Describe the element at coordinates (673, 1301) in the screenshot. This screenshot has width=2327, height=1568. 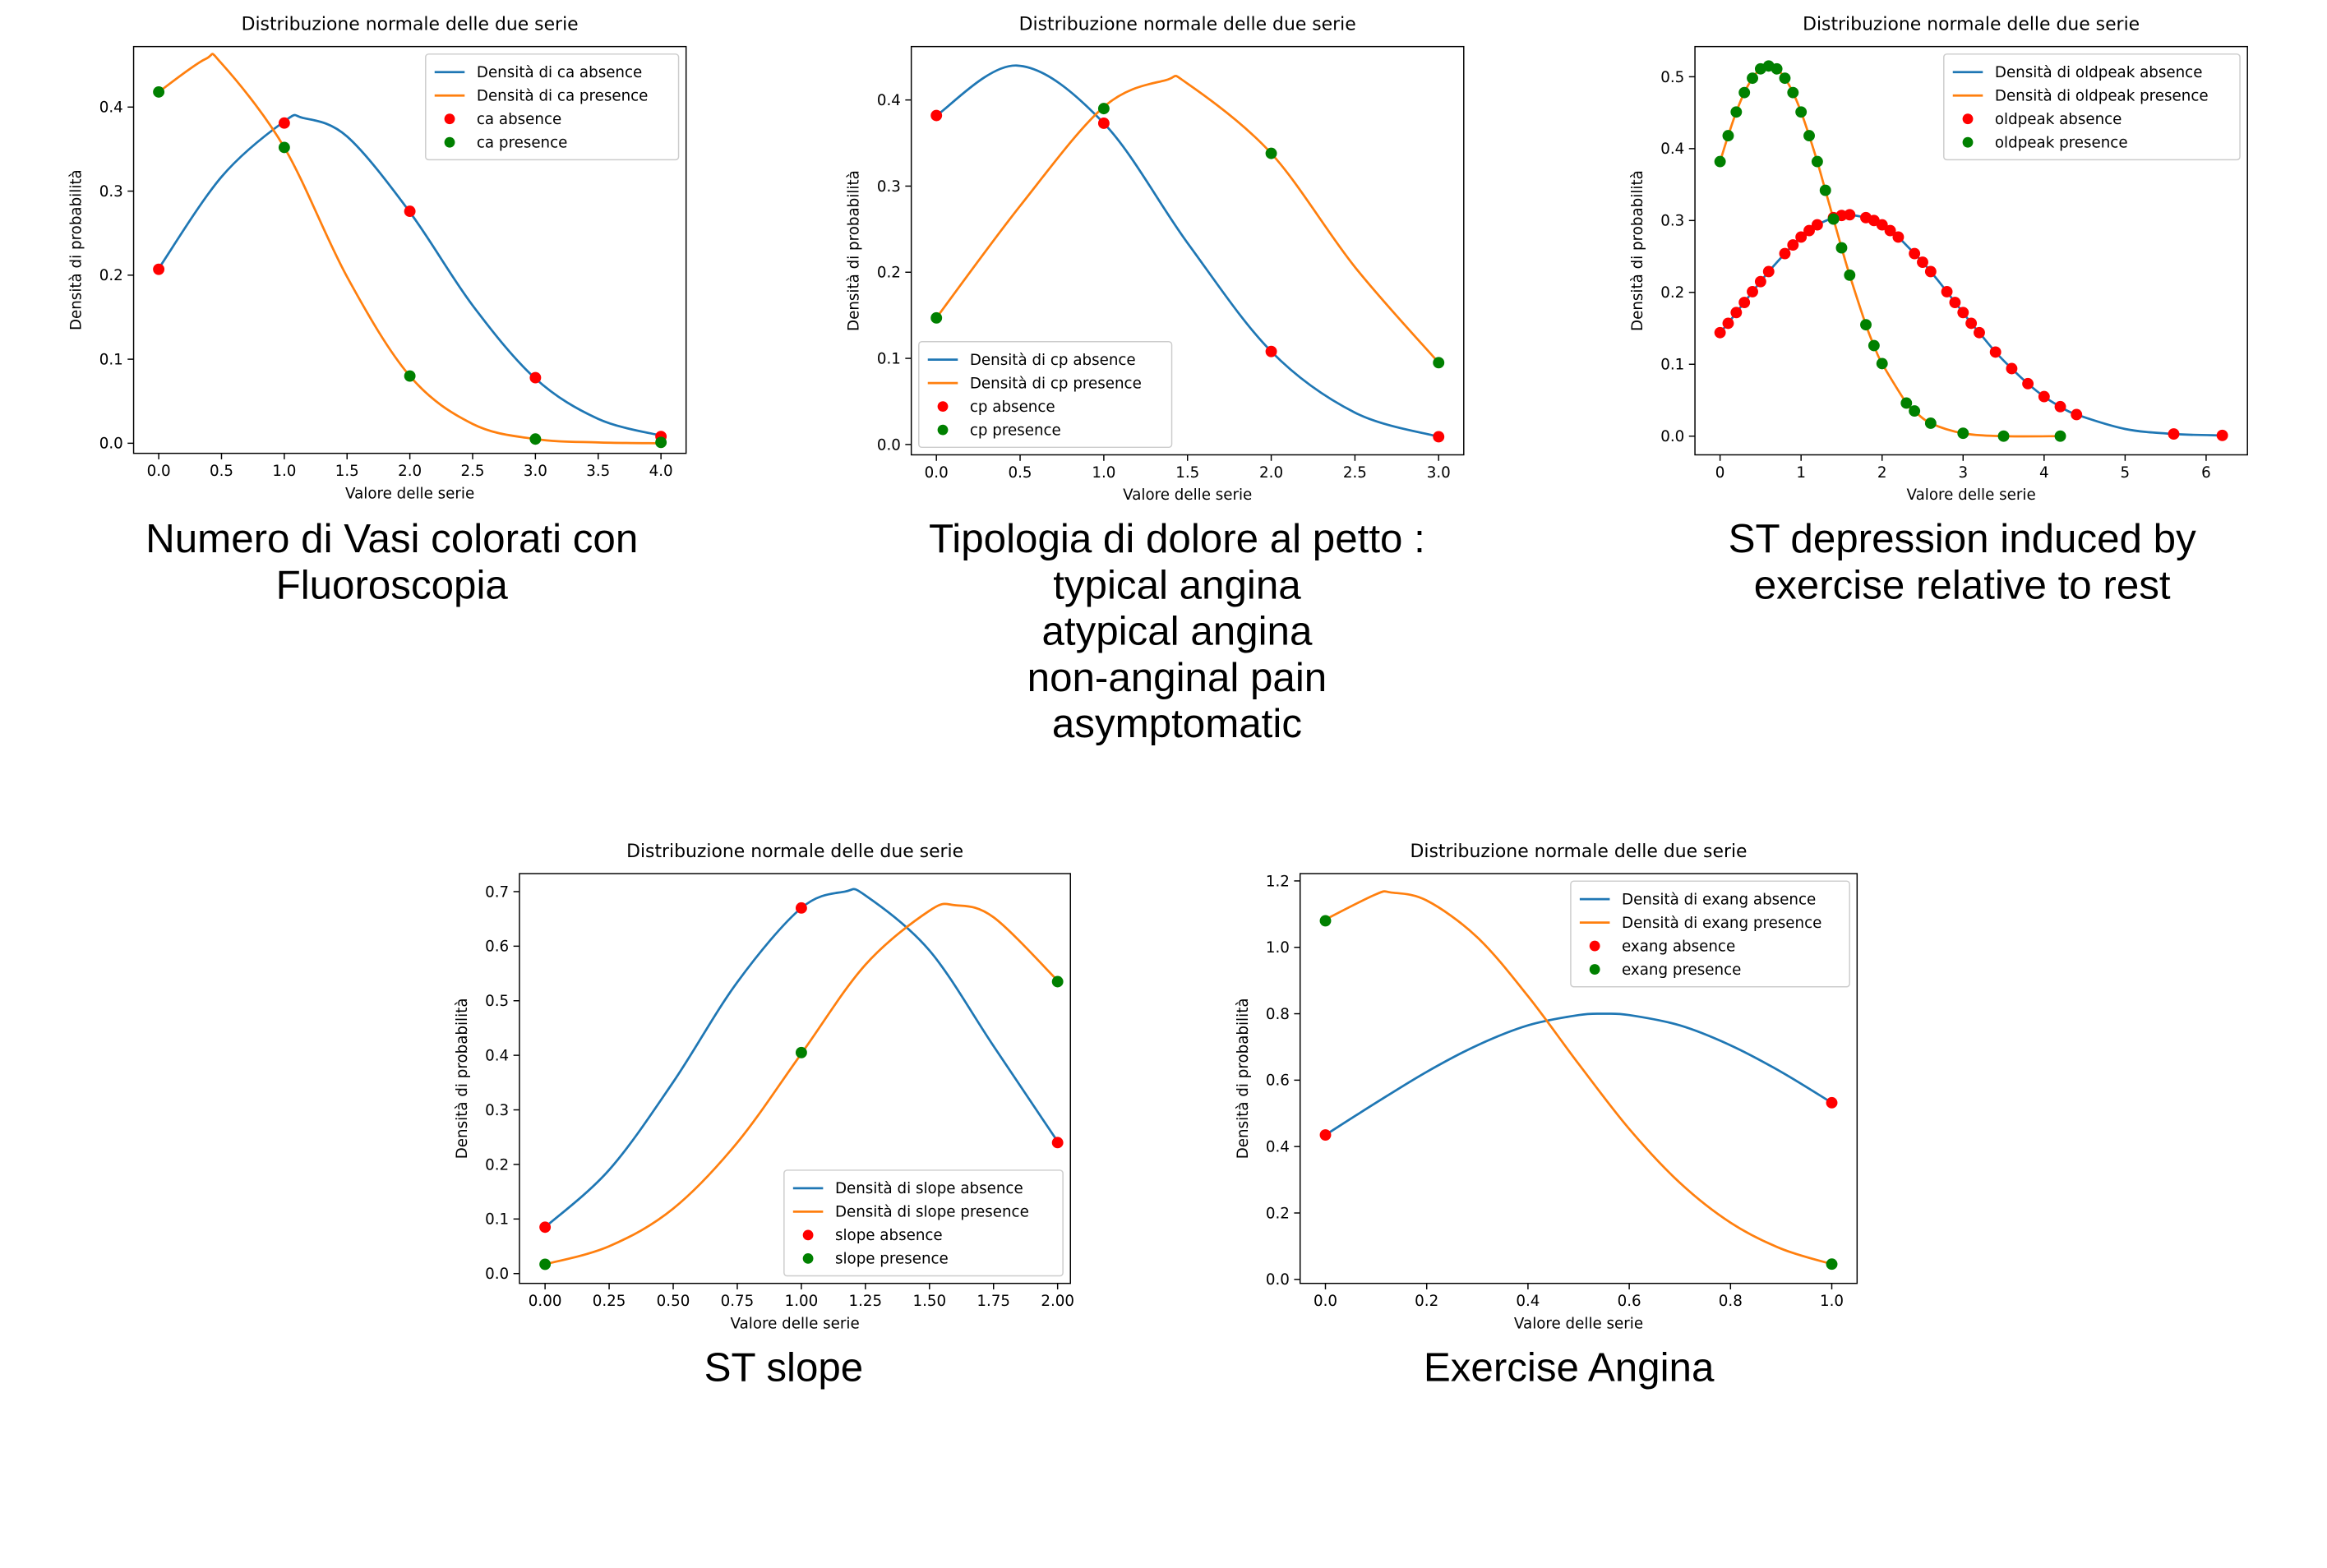
I see `x-tick-label: 0.50` at that location.